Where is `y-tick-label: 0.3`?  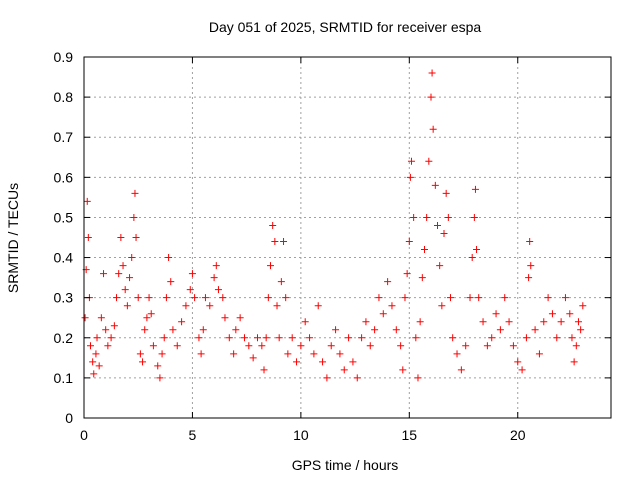
y-tick-label: 0.3 is located at coordinates (64, 298).